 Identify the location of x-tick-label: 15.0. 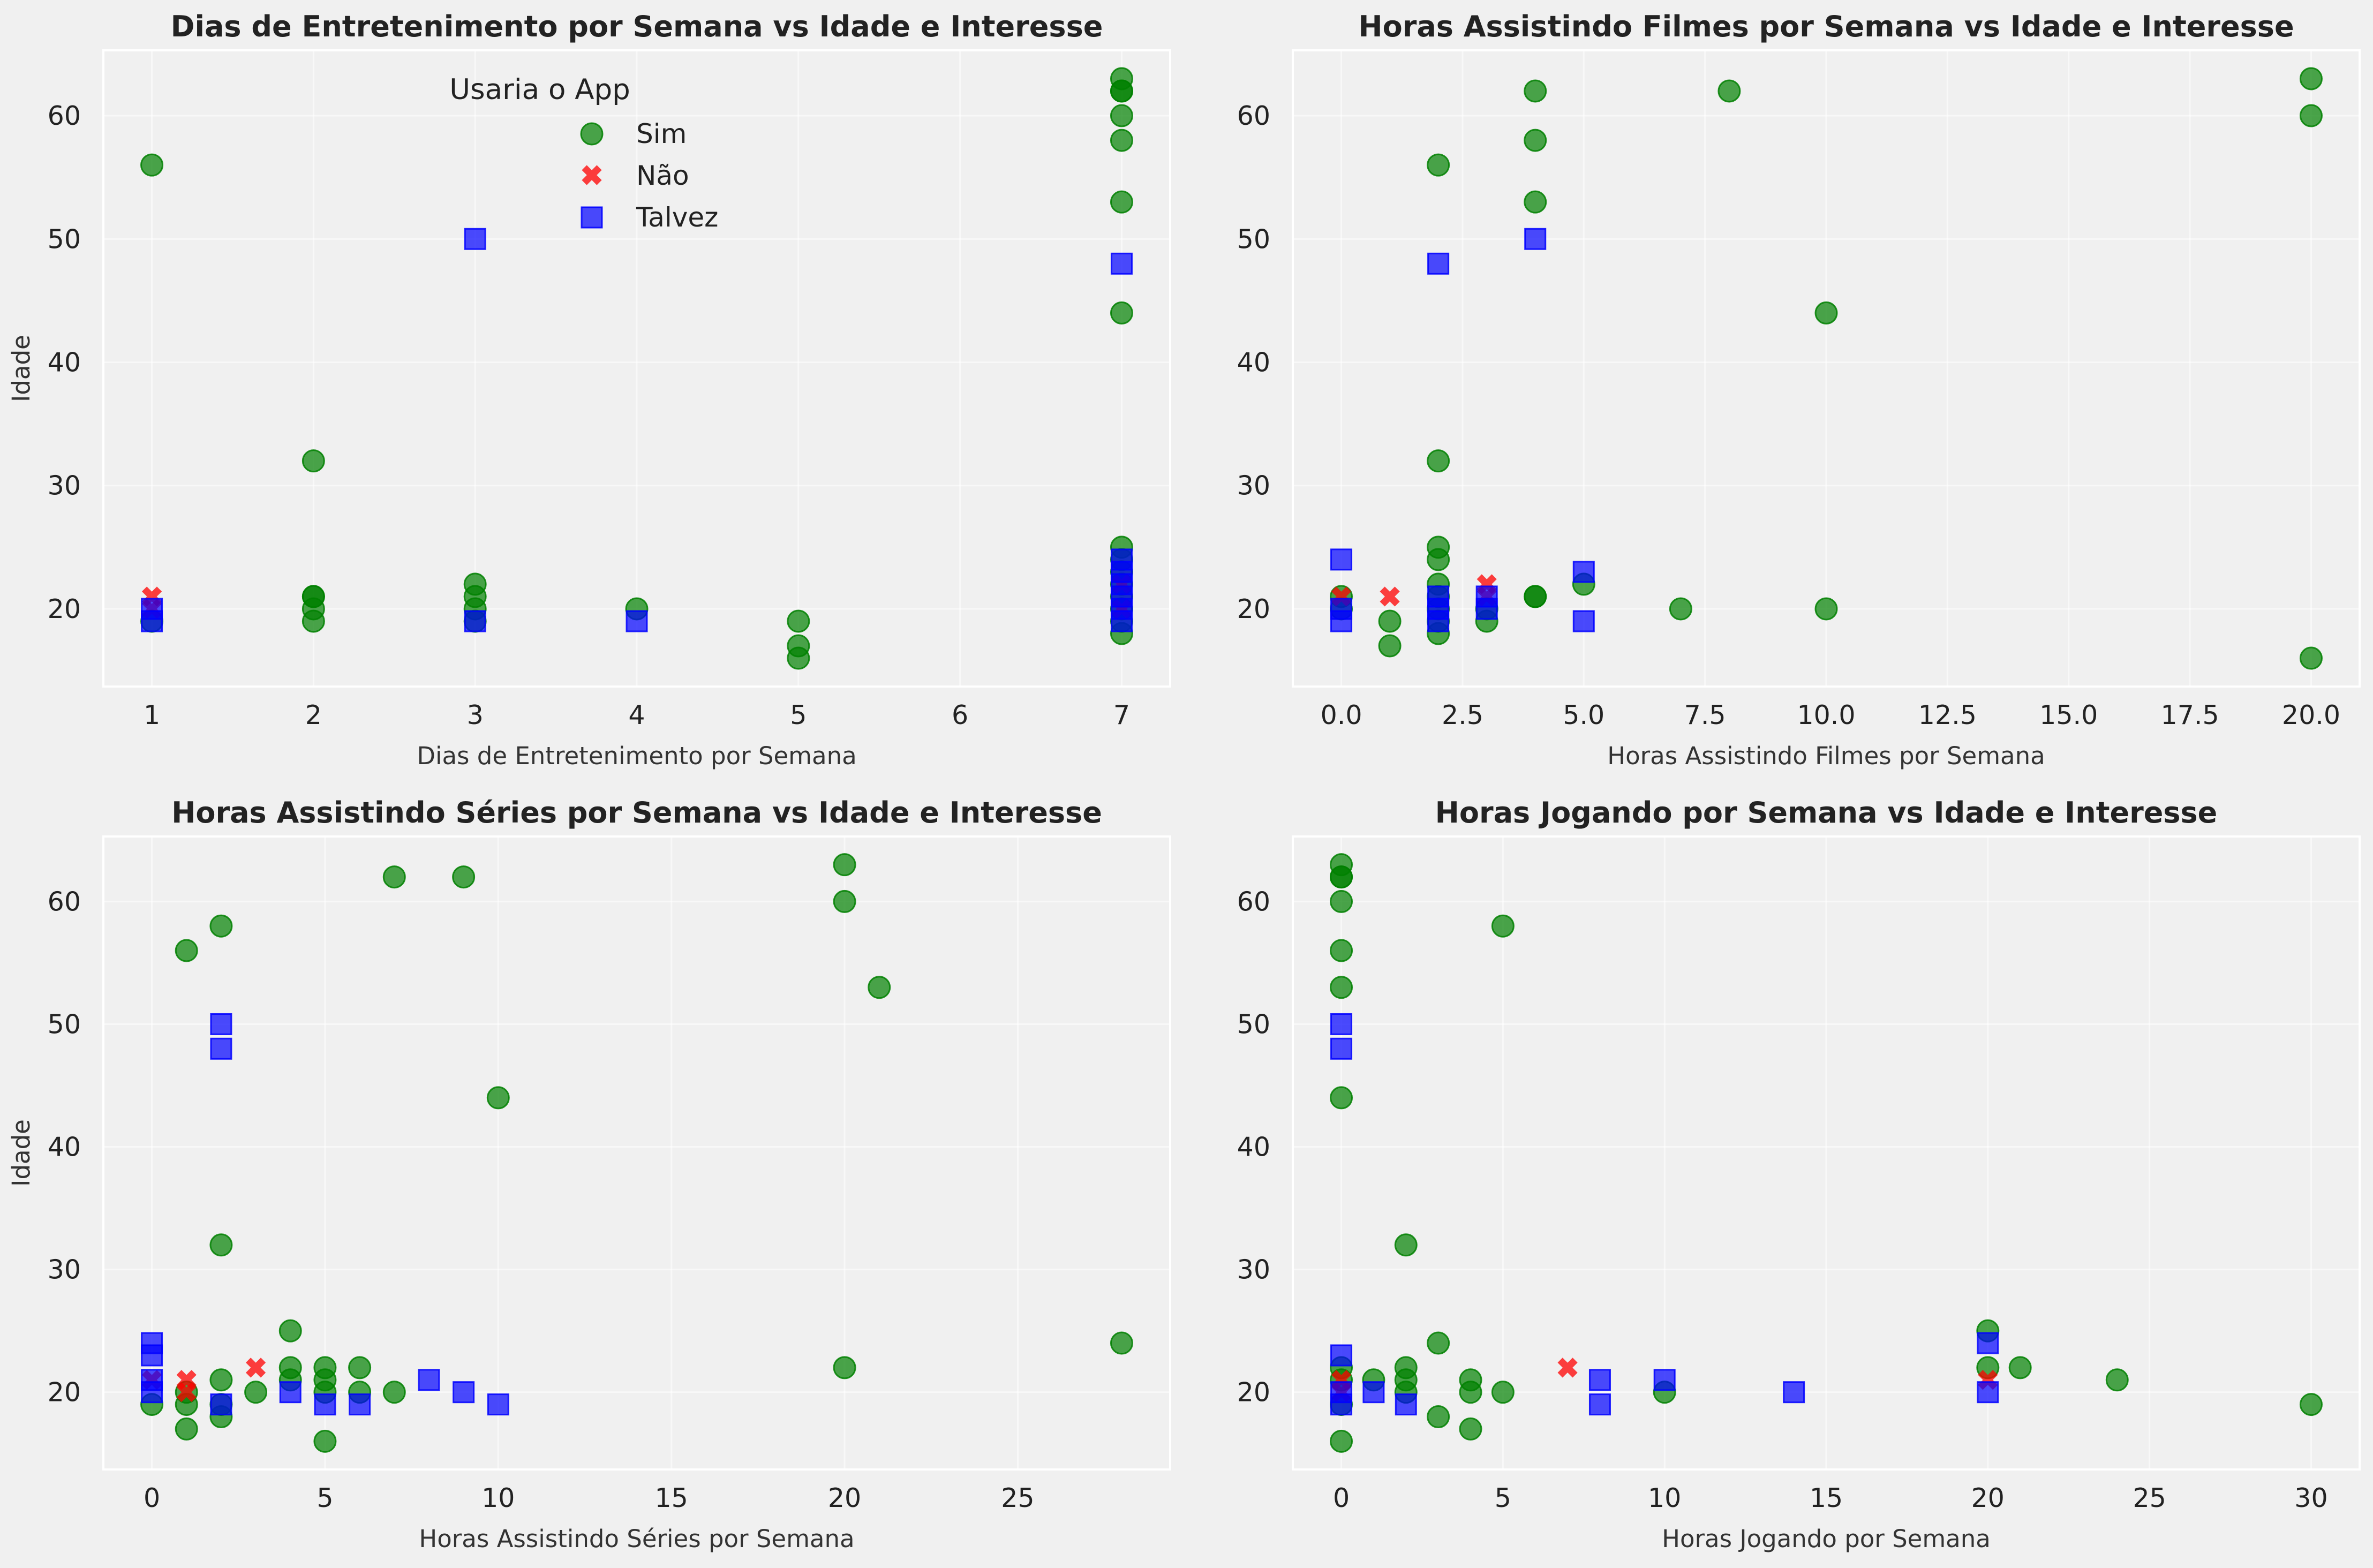
(2068, 715).